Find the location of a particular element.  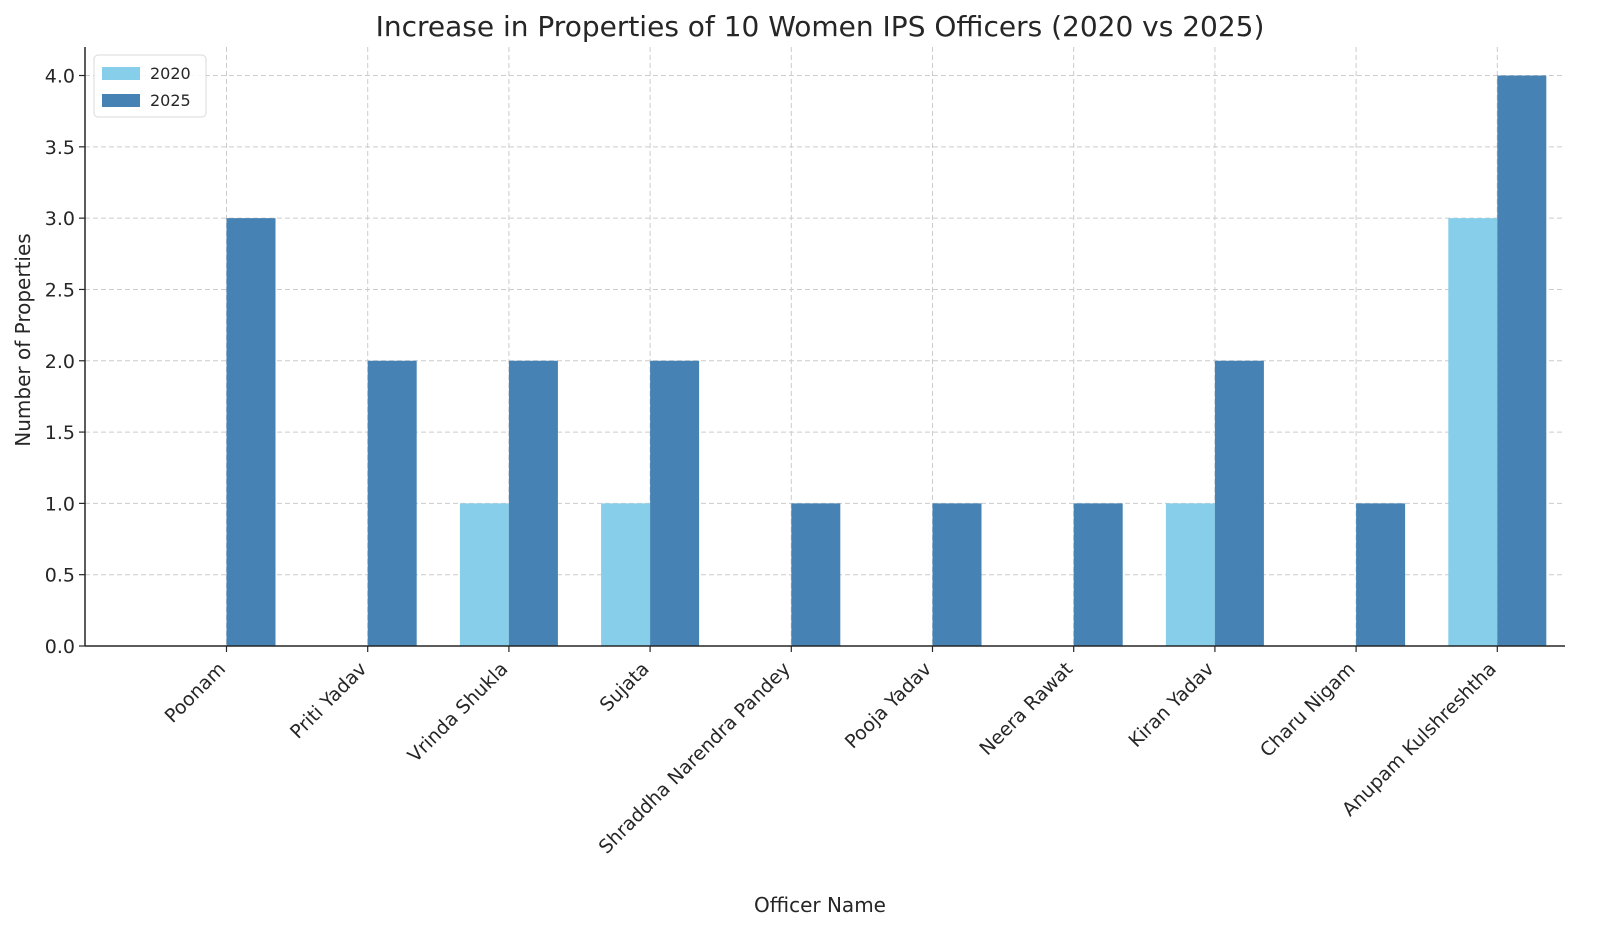

legend-label-2025: 2025 is located at coordinates (170, 100).